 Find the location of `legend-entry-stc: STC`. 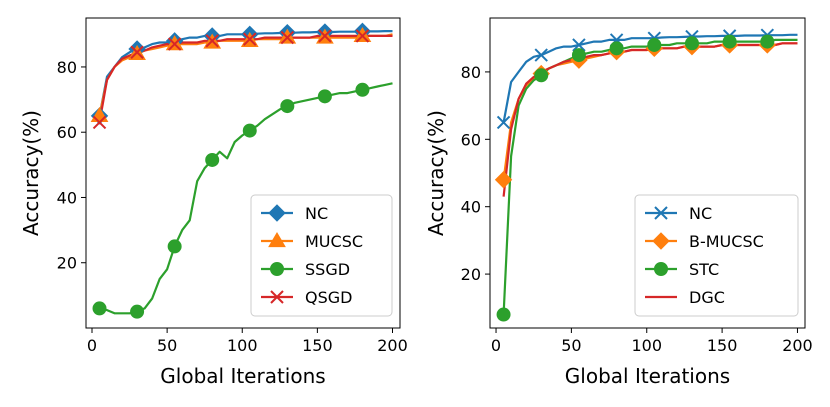

legend-entry-stc: STC is located at coordinates (682, 269).